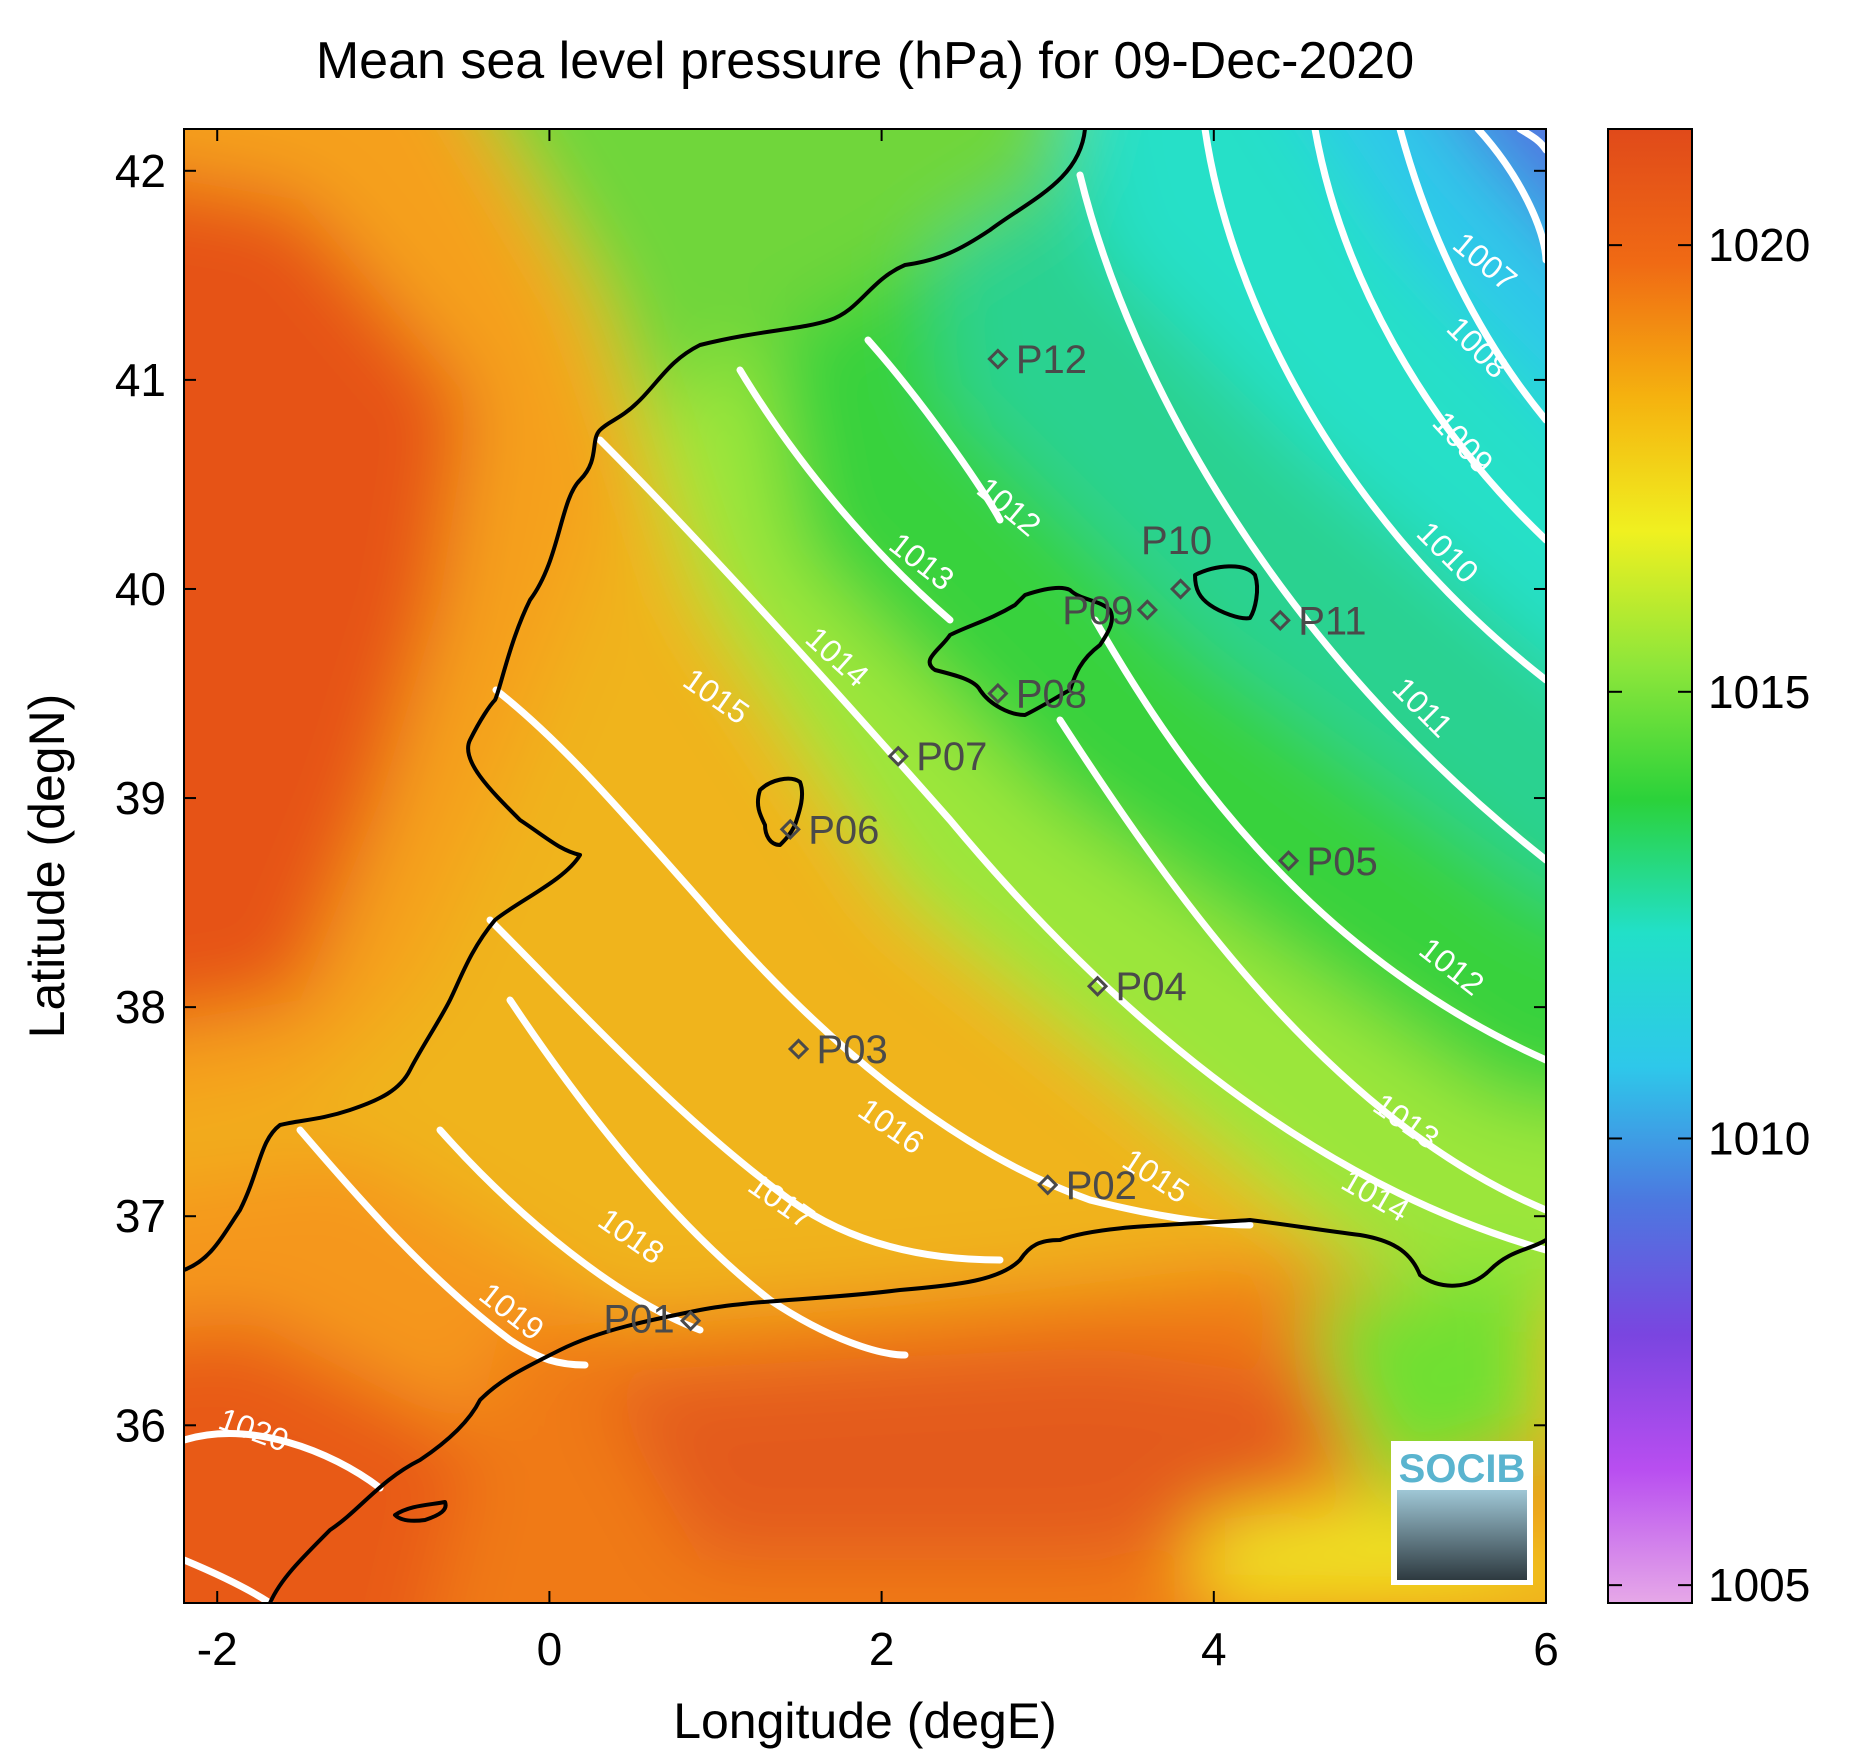  I want to click on station-label: P10, so click(1176, 541).